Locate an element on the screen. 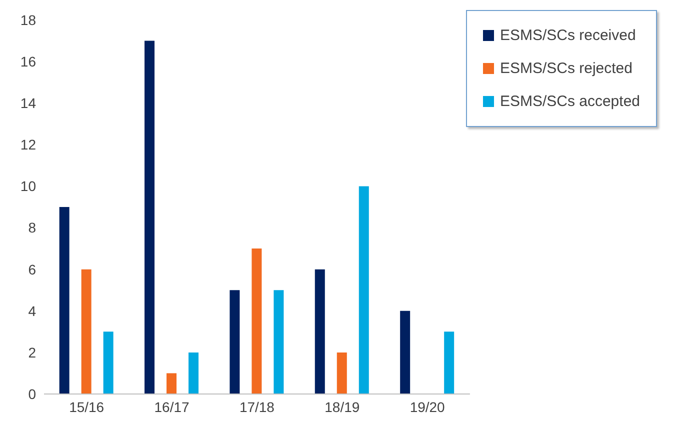 Image resolution: width=673 pixels, height=438 pixels. y-tick-label: 10 is located at coordinates (28, 186).